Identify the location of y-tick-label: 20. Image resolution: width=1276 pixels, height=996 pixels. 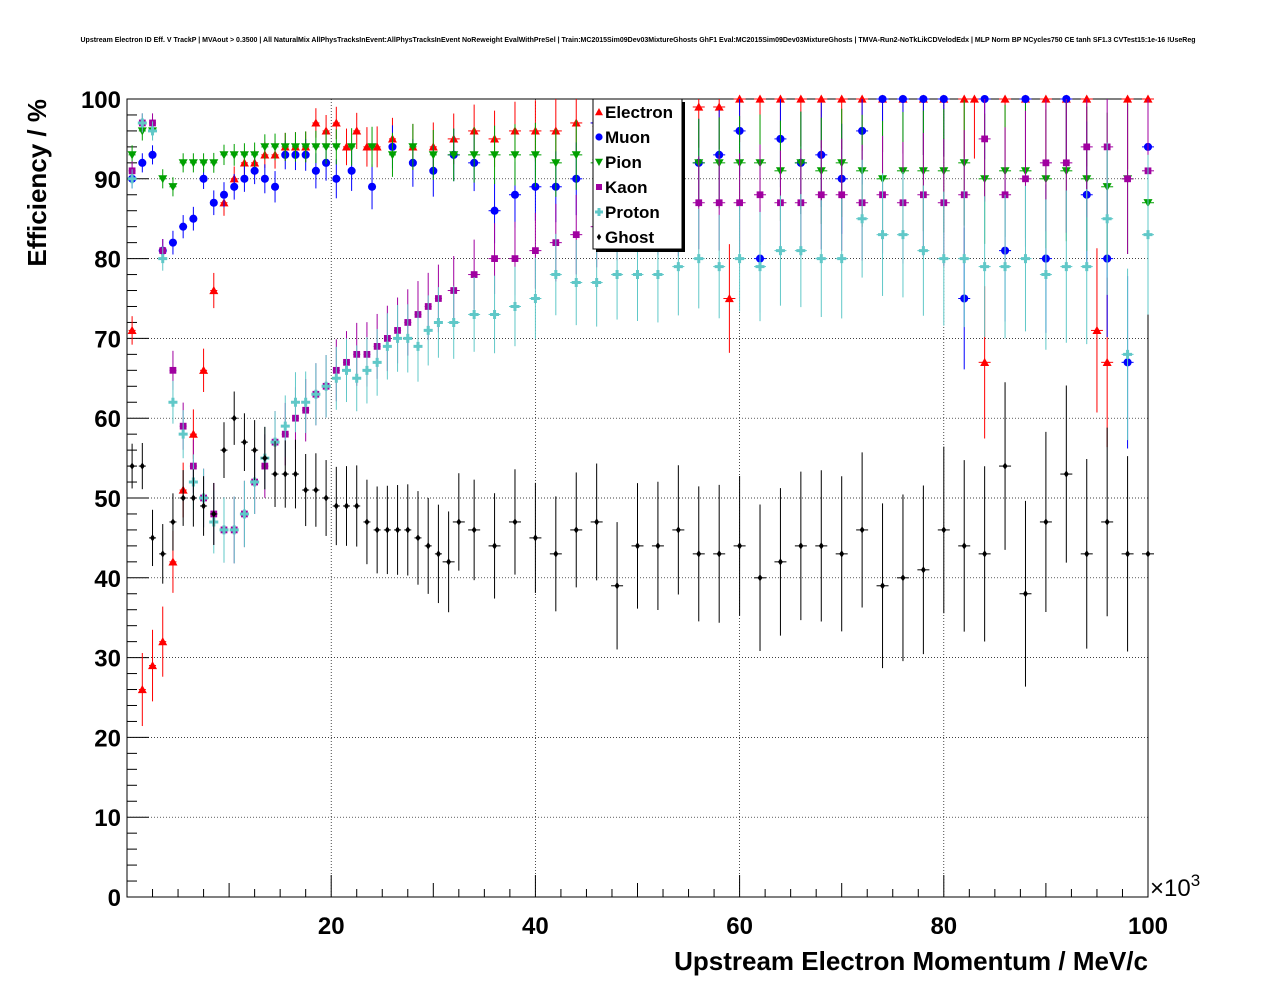
(107, 738).